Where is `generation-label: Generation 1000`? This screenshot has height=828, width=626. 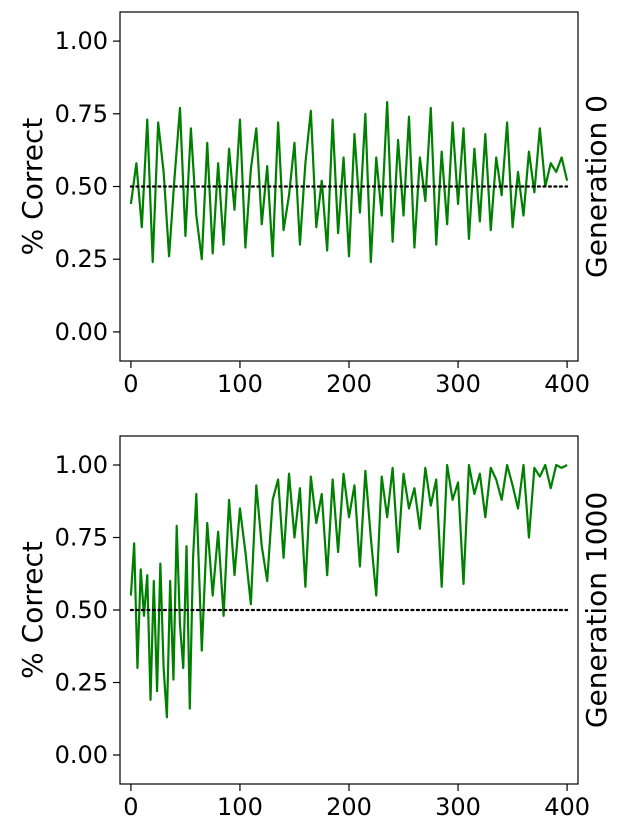 generation-label: Generation 1000 is located at coordinates (596, 610).